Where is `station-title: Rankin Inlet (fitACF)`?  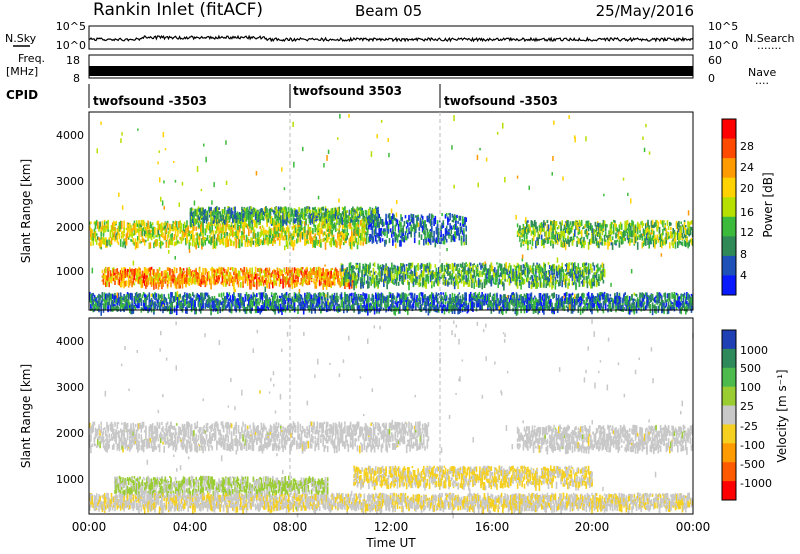 station-title: Rankin Inlet (fitACF) is located at coordinates (178, 10).